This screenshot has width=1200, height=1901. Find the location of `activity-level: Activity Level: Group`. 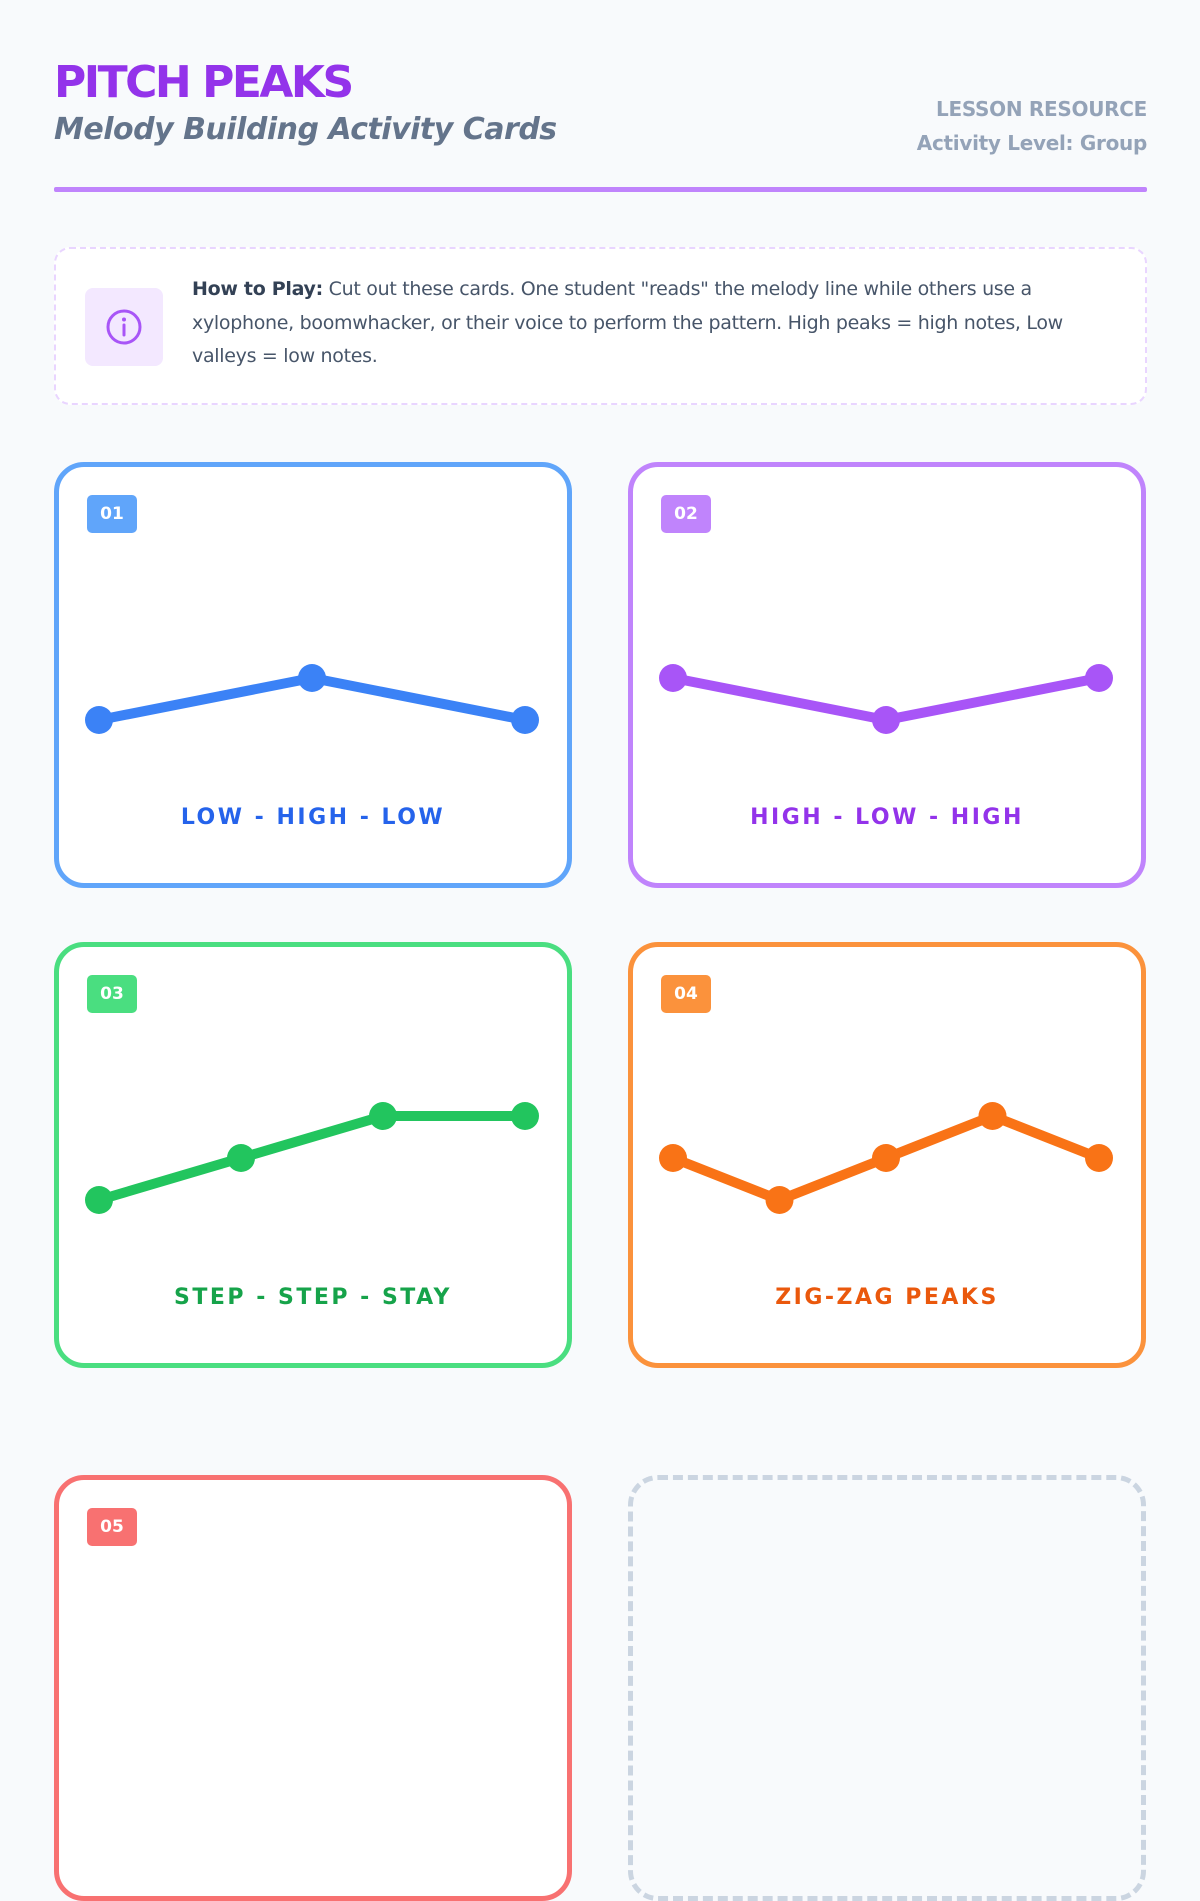

activity-level: Activity Level: Group is located at coordinates (1032, 143).